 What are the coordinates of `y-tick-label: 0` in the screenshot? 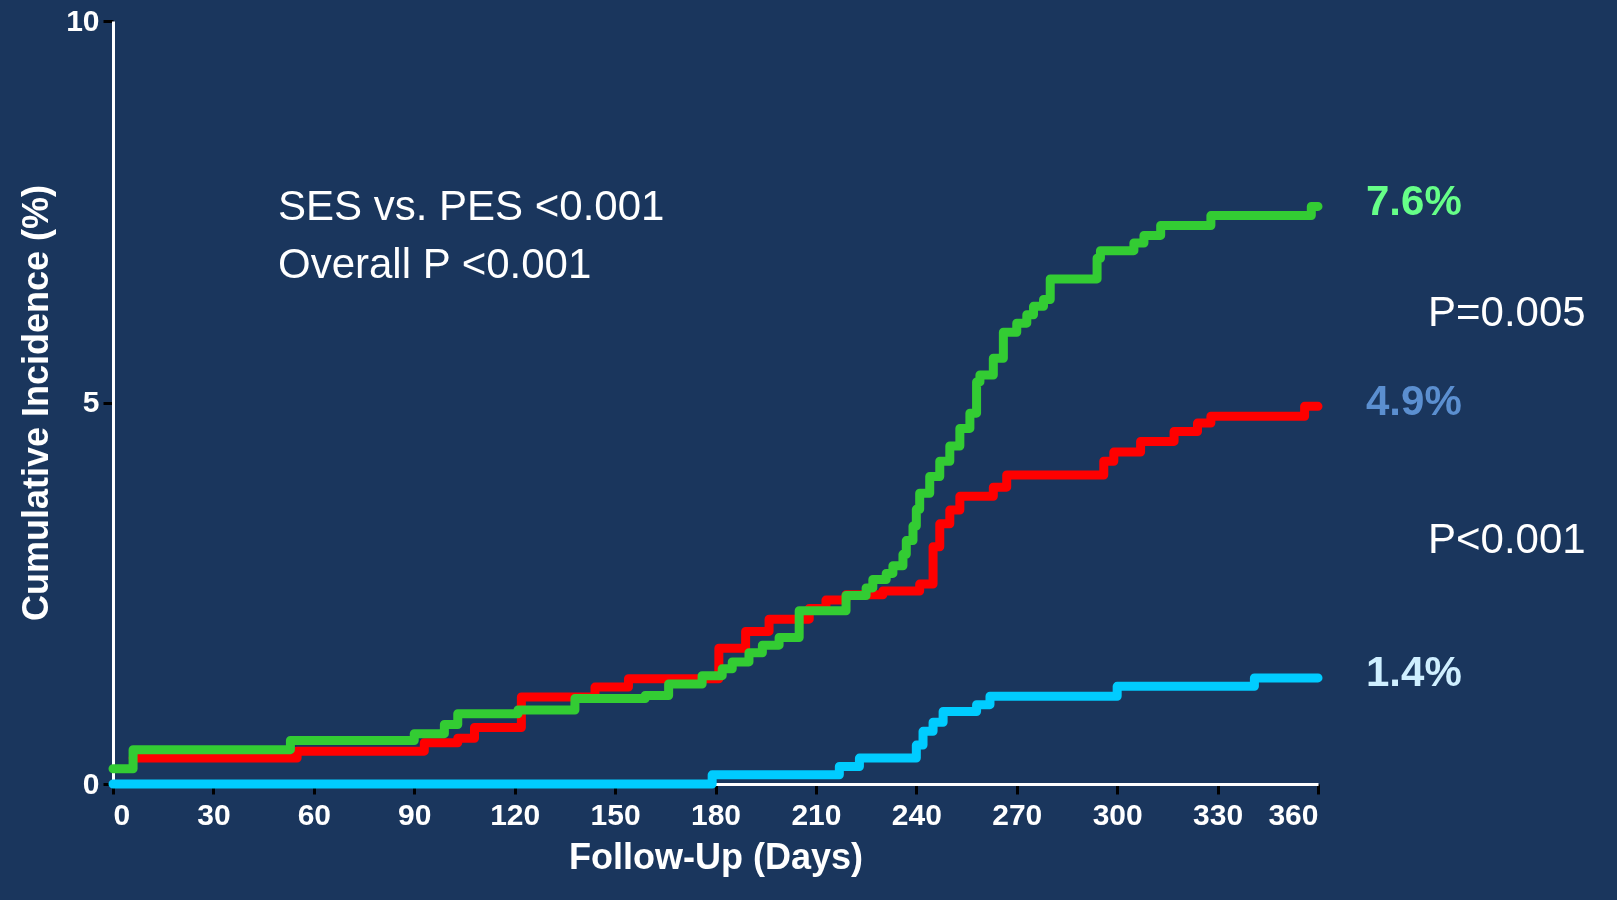 It's located at (91, 783).